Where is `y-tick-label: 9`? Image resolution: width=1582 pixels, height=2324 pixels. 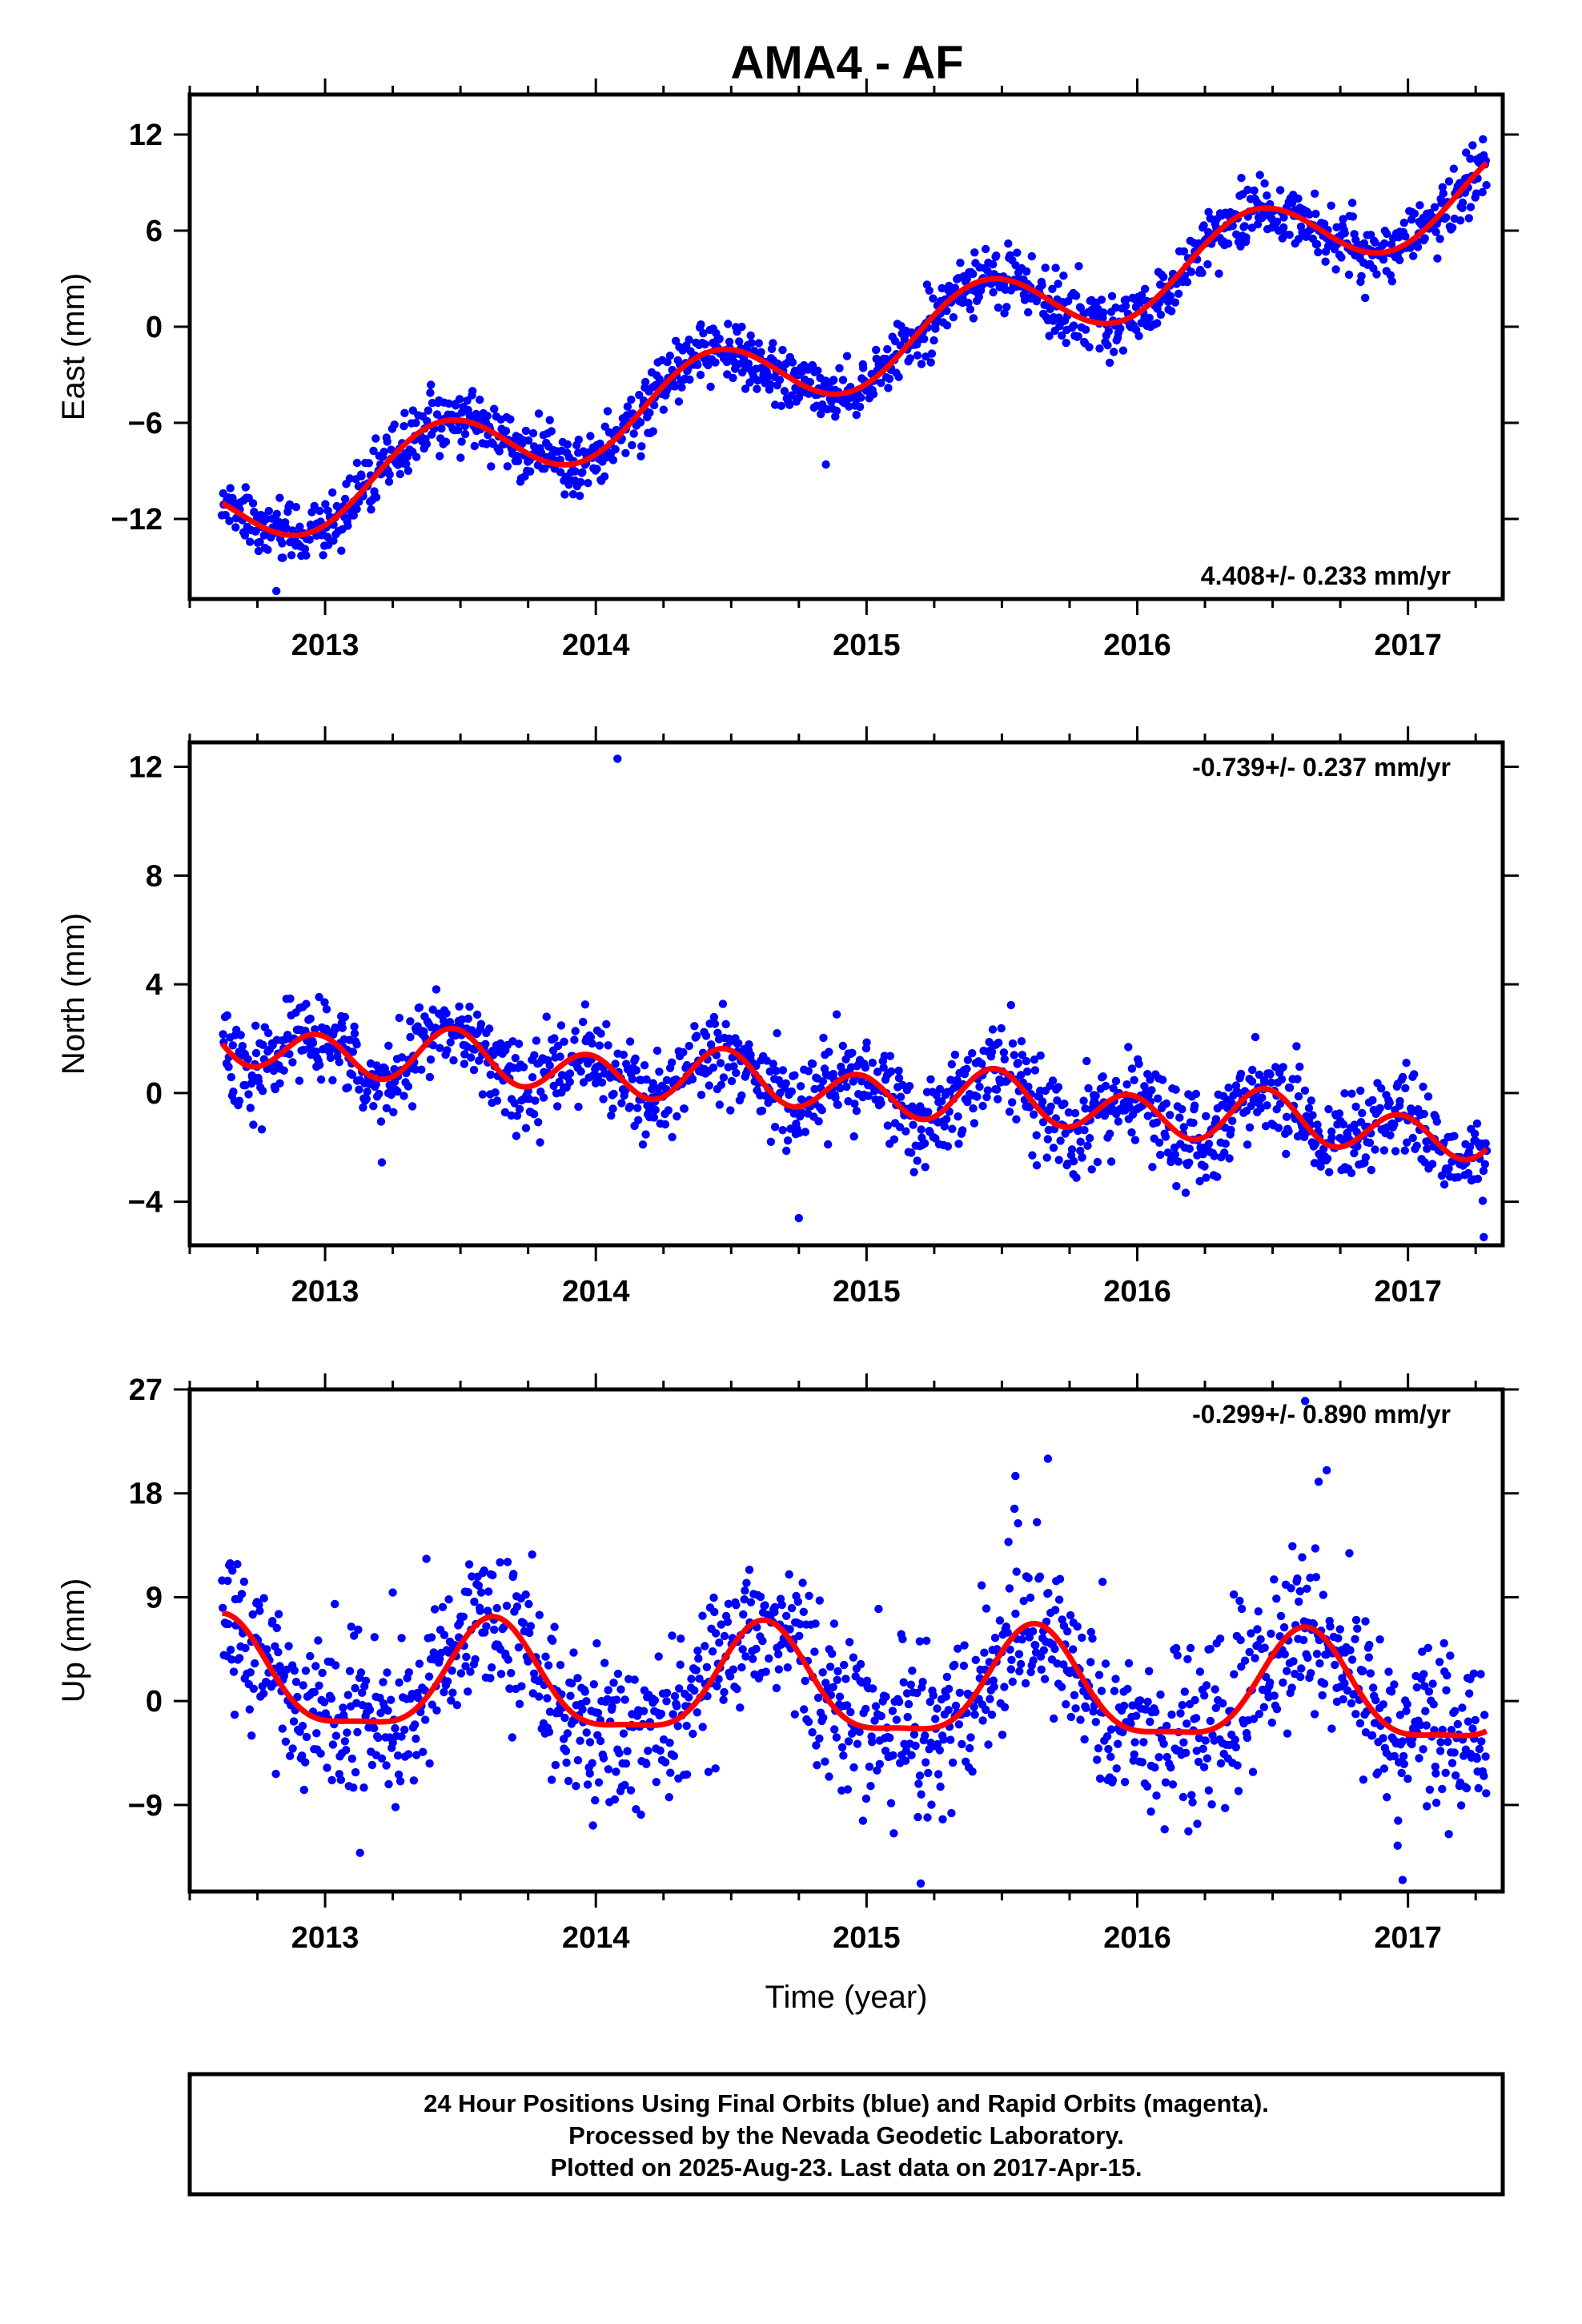
y-tick-label: 9 is located at coordinates (154, 1597).